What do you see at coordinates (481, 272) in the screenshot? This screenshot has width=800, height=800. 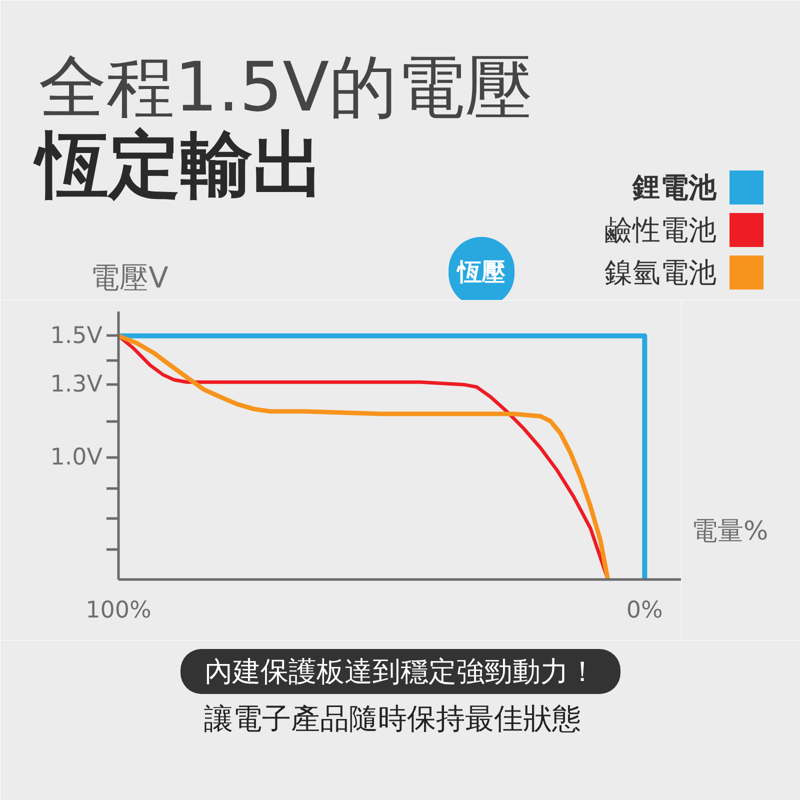 I see `annotation: 恆壓` at bounding box center [481, 272].